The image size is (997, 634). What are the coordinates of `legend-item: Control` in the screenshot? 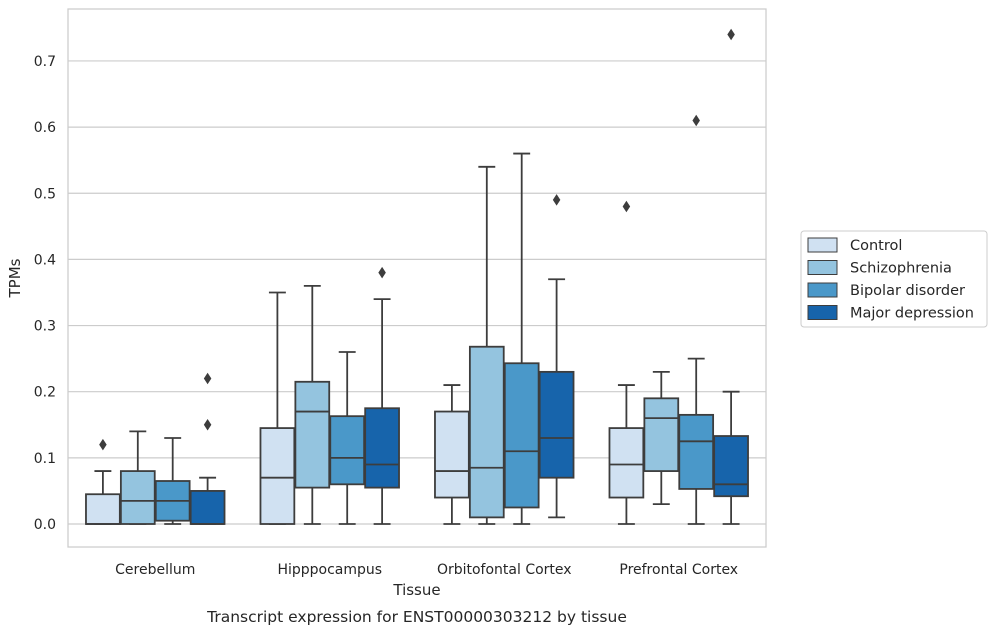 It's located at (854, 245).